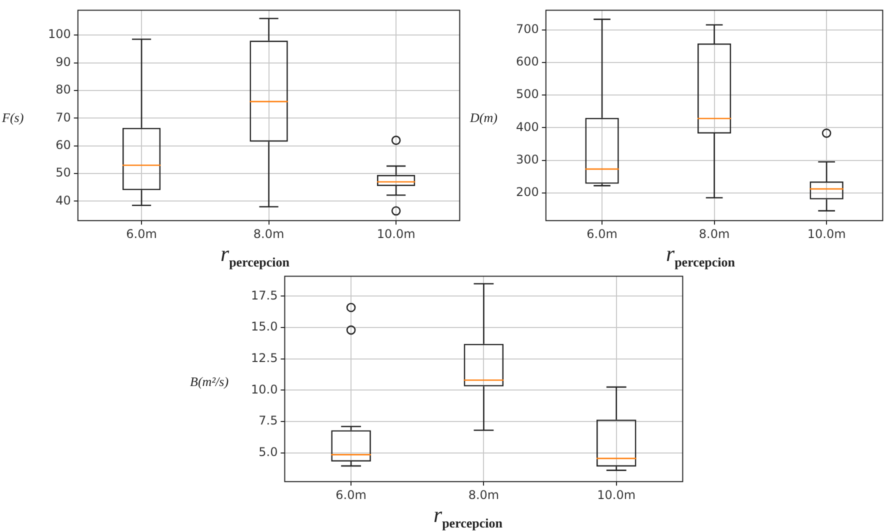  I want to click on y-tick-label: 80, so click(63, 89).